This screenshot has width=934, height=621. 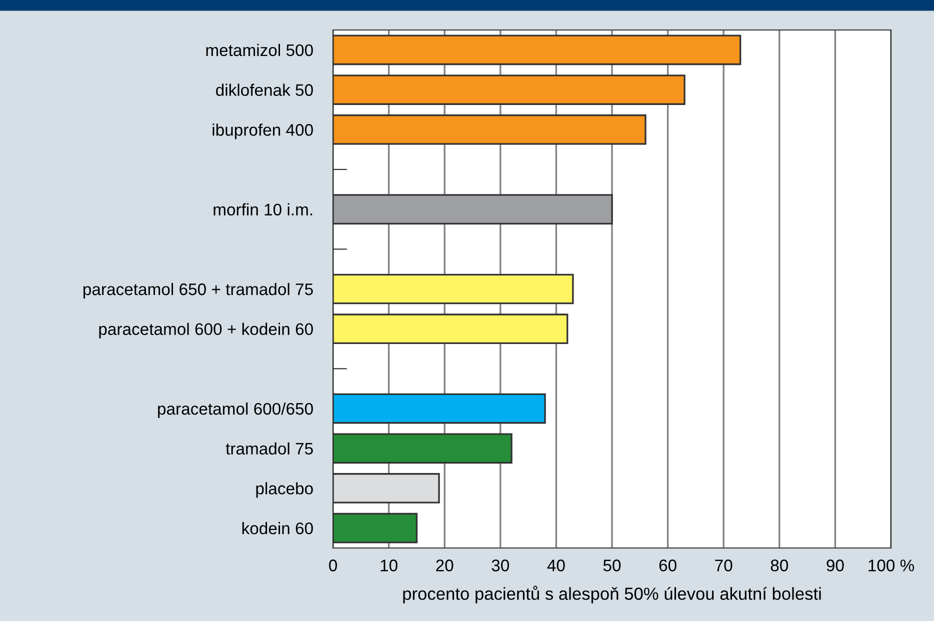 I want to click on y-tick-label: paracetamol 600 + kodein 60, so click(x=206, y=330).